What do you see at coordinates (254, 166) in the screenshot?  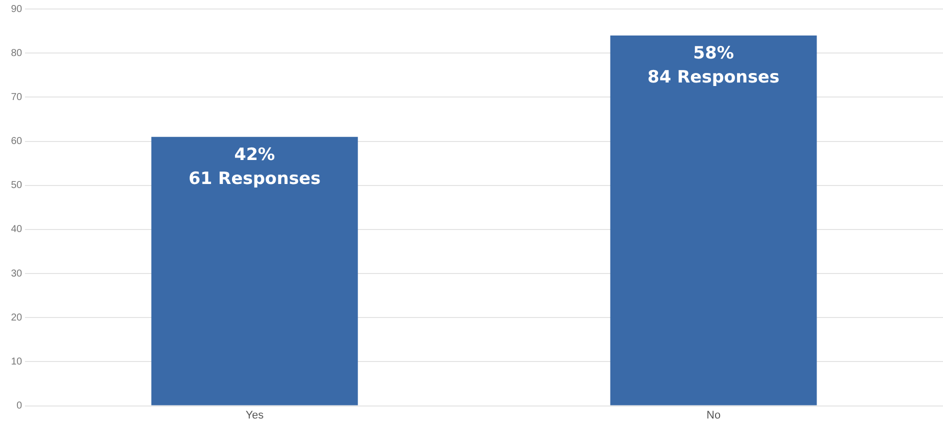 I see `data-label: 42% 61 Responses` at bounding box center [254, 166].